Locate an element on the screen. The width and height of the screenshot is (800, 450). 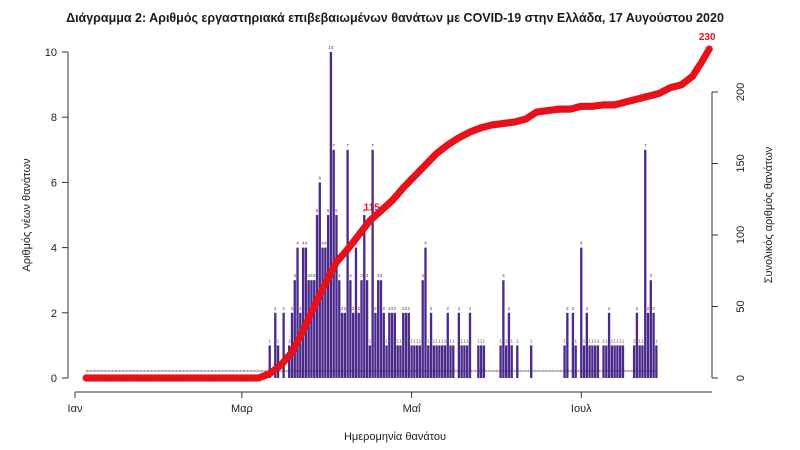
x-tick-label: Ιαν is located at coordinates (75, 409).